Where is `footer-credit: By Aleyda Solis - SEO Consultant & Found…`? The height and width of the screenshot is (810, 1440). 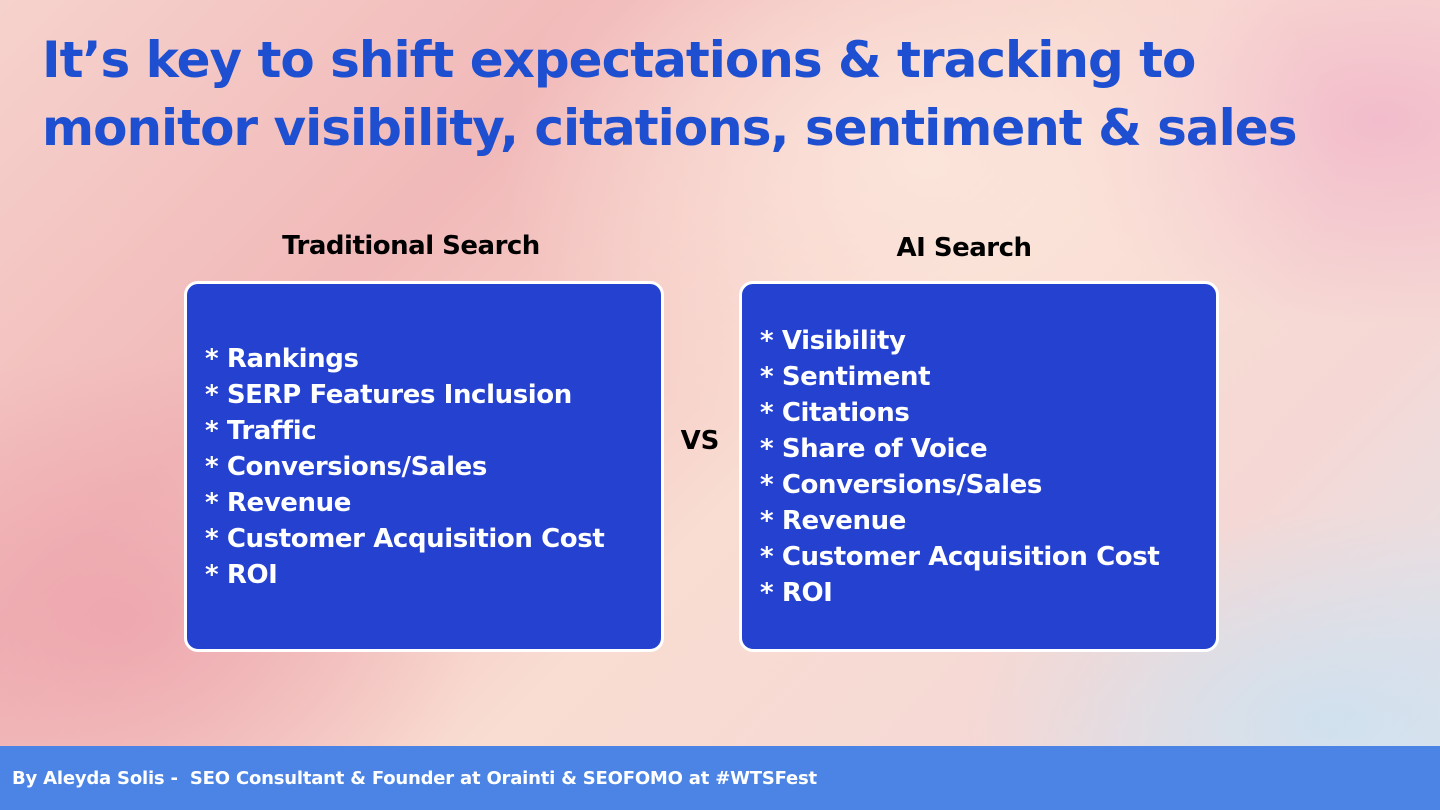 footer-credit: By Aleyda Solis - SEO Consultant & Found… is located at coordinates (414, 778).